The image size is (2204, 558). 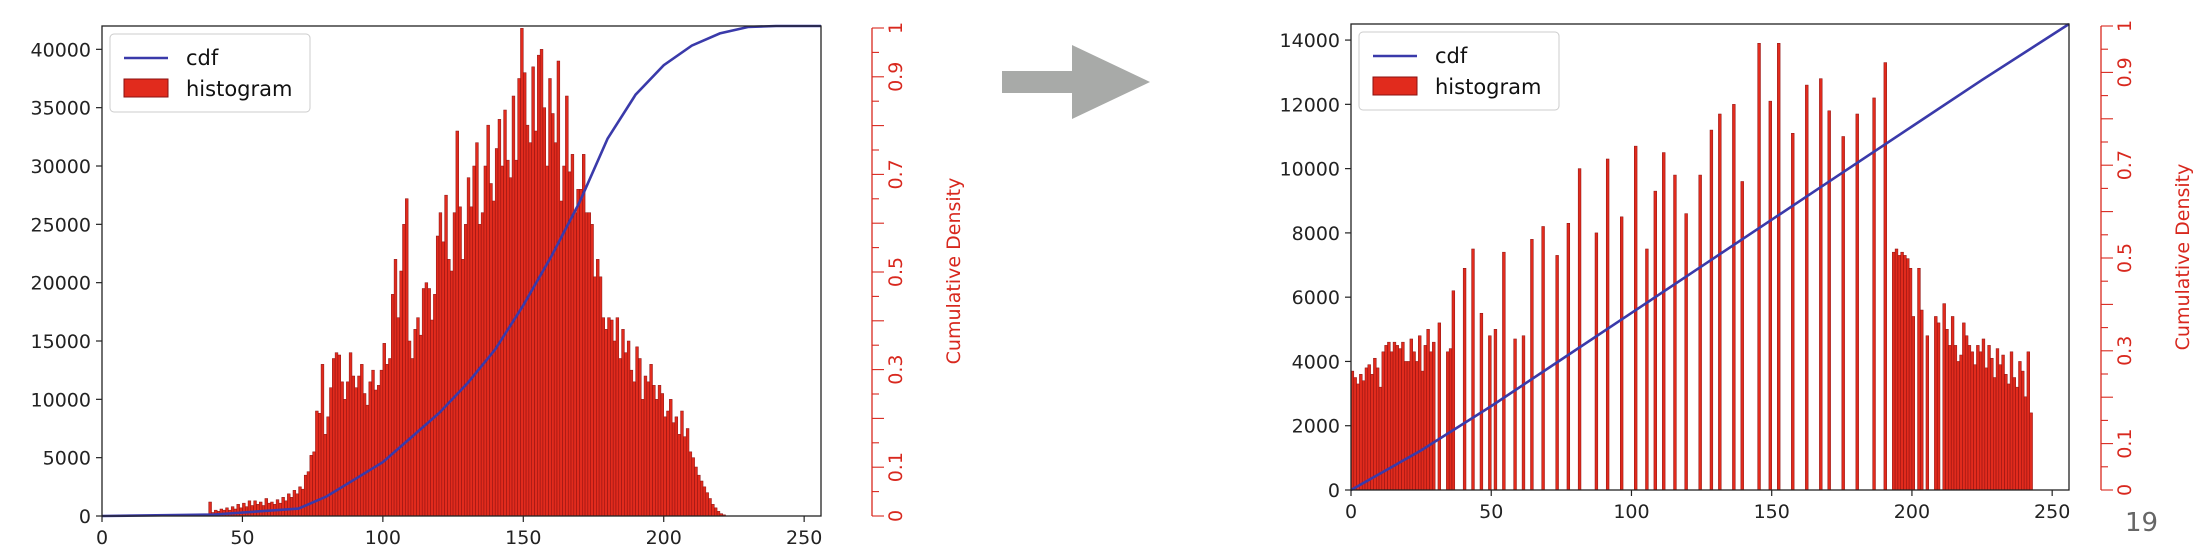 What do you see at coordinates (1488, 87) in the screenshot?
I see `legend-histogram-label: histogram` at bounding box center [1488, 87].